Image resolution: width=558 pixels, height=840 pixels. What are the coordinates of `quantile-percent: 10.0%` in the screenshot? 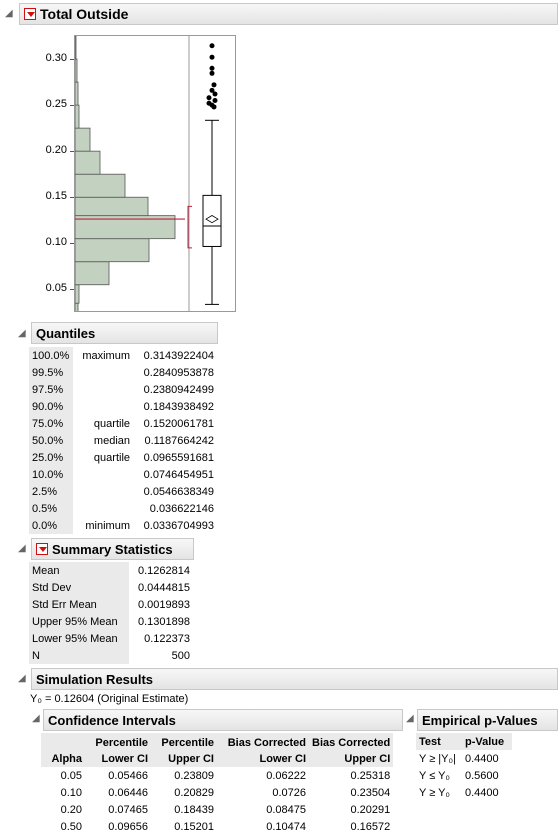 It's located at (51, 474).